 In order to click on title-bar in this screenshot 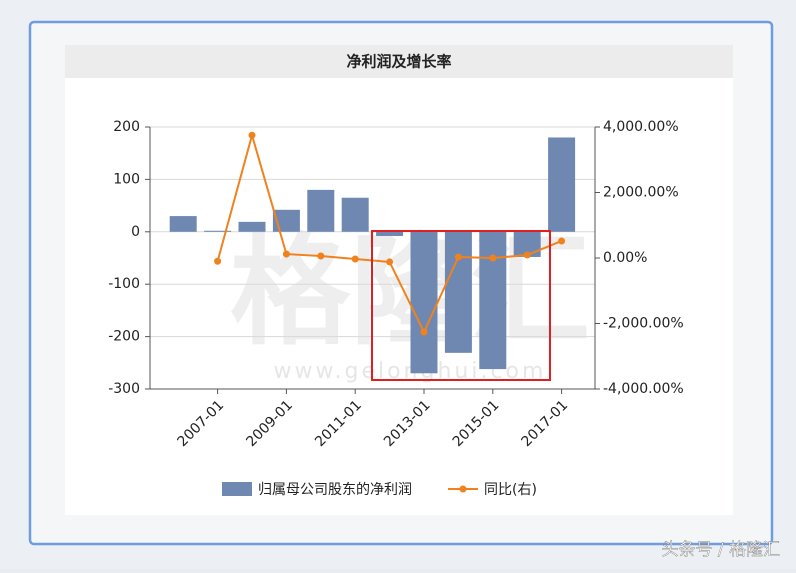, I will do `click(399, 61)`.